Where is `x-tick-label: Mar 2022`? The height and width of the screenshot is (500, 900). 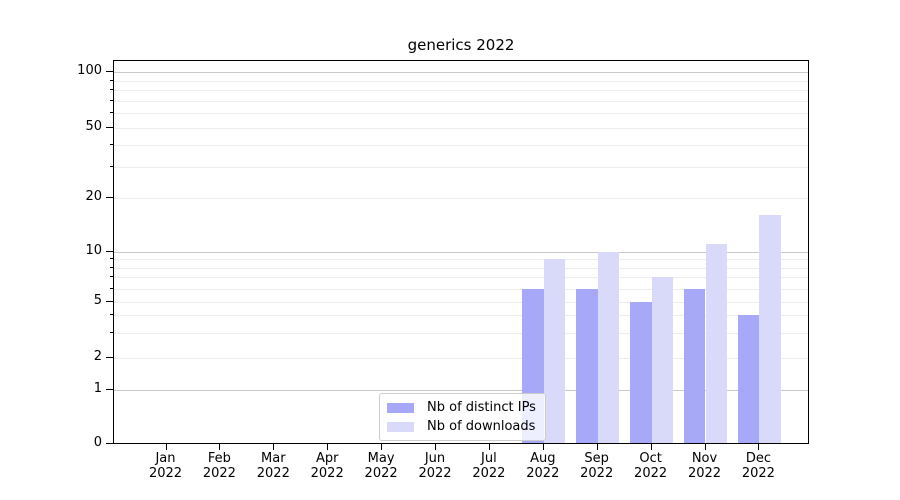
x-tick-label: Mar 2022 is located at coordinates (273, 466).